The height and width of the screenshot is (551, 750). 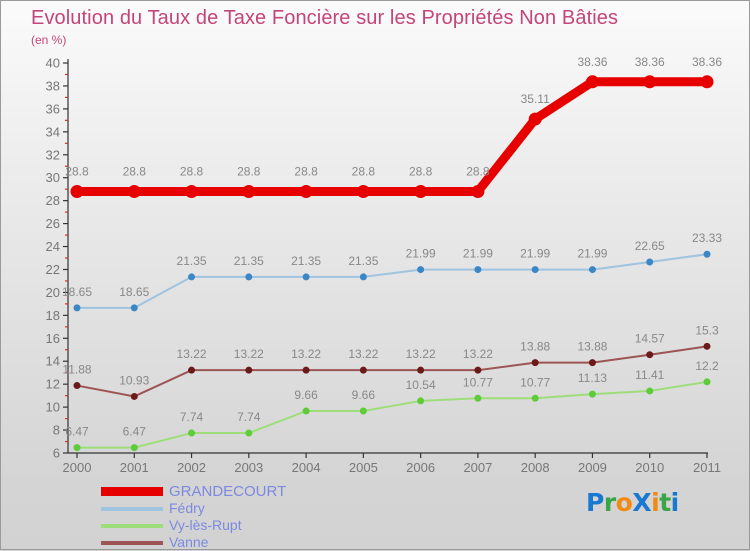 I want to click on y-axis-tick-label: 36, so click(x=53, y=108).